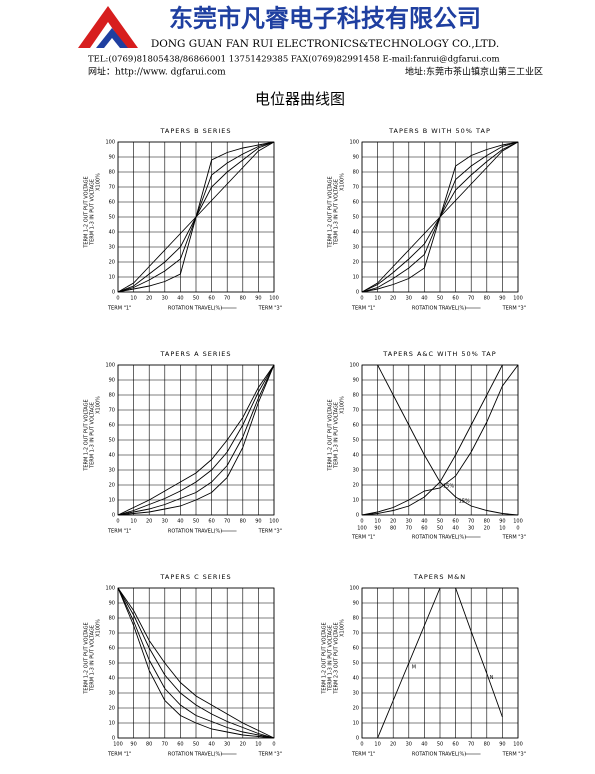 This screenshot has height=774, width=595. What do you see at coordinates (337, 658) in the screenshot?
I see `y-axis-label: TERM 2-3 OUT PUT VOLTAGE` at bounding box center [337, 658].